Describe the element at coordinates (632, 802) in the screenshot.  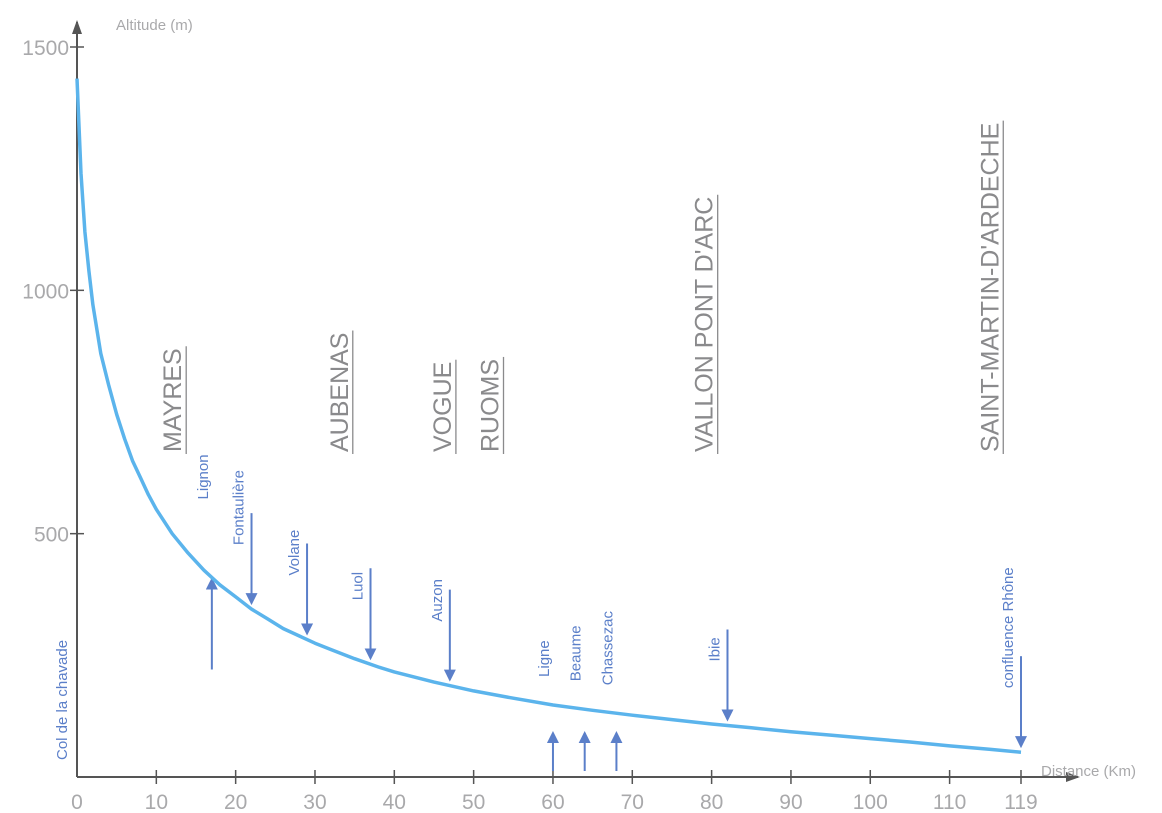
I see `x-tick-label: 70` at that location.